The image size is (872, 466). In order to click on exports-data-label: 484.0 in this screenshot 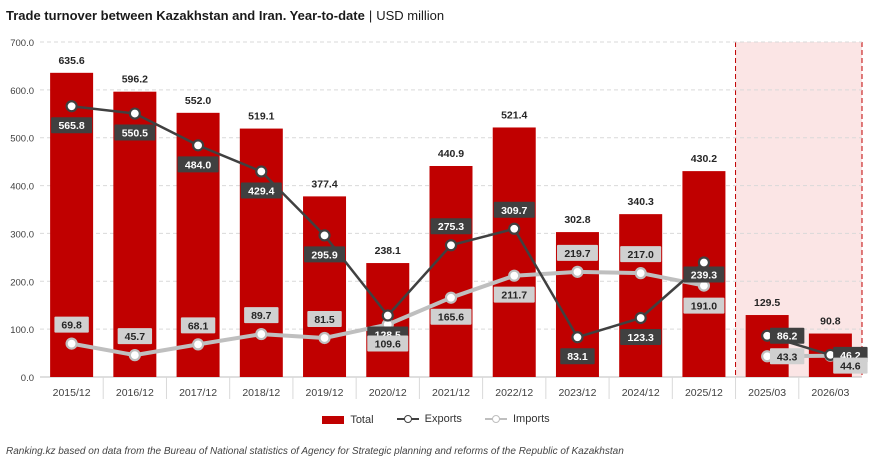, I will do `click(198, 165)`.